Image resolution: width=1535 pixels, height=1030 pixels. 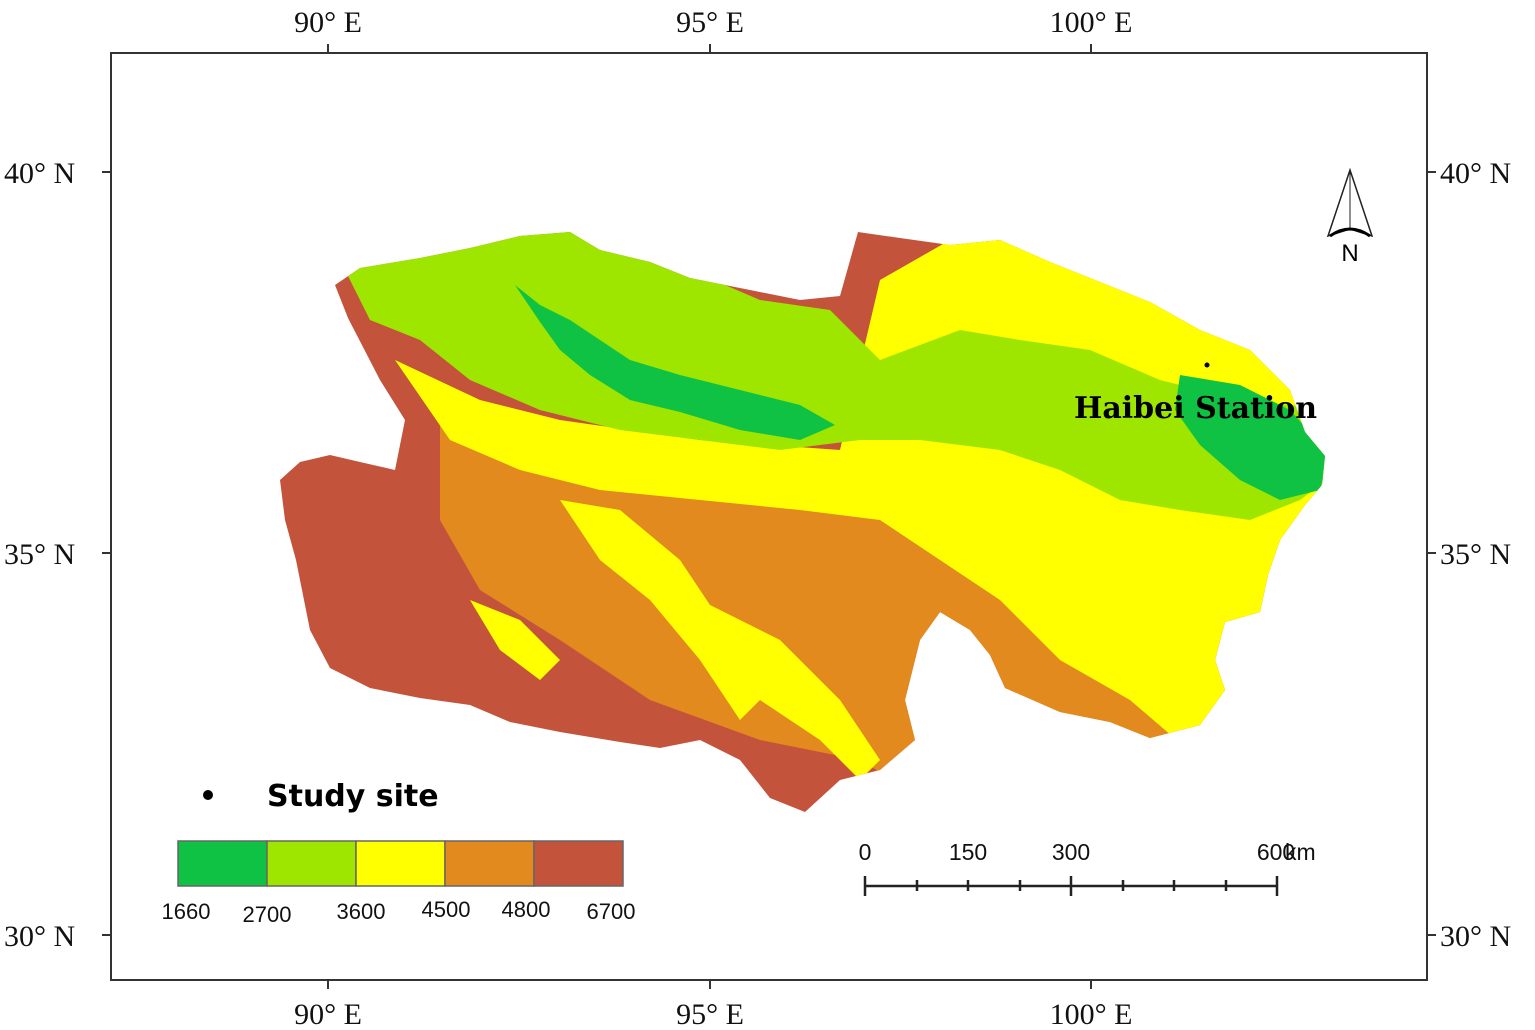 I want to click on legend-break-4800: 4800, so click(x=526, y=909).